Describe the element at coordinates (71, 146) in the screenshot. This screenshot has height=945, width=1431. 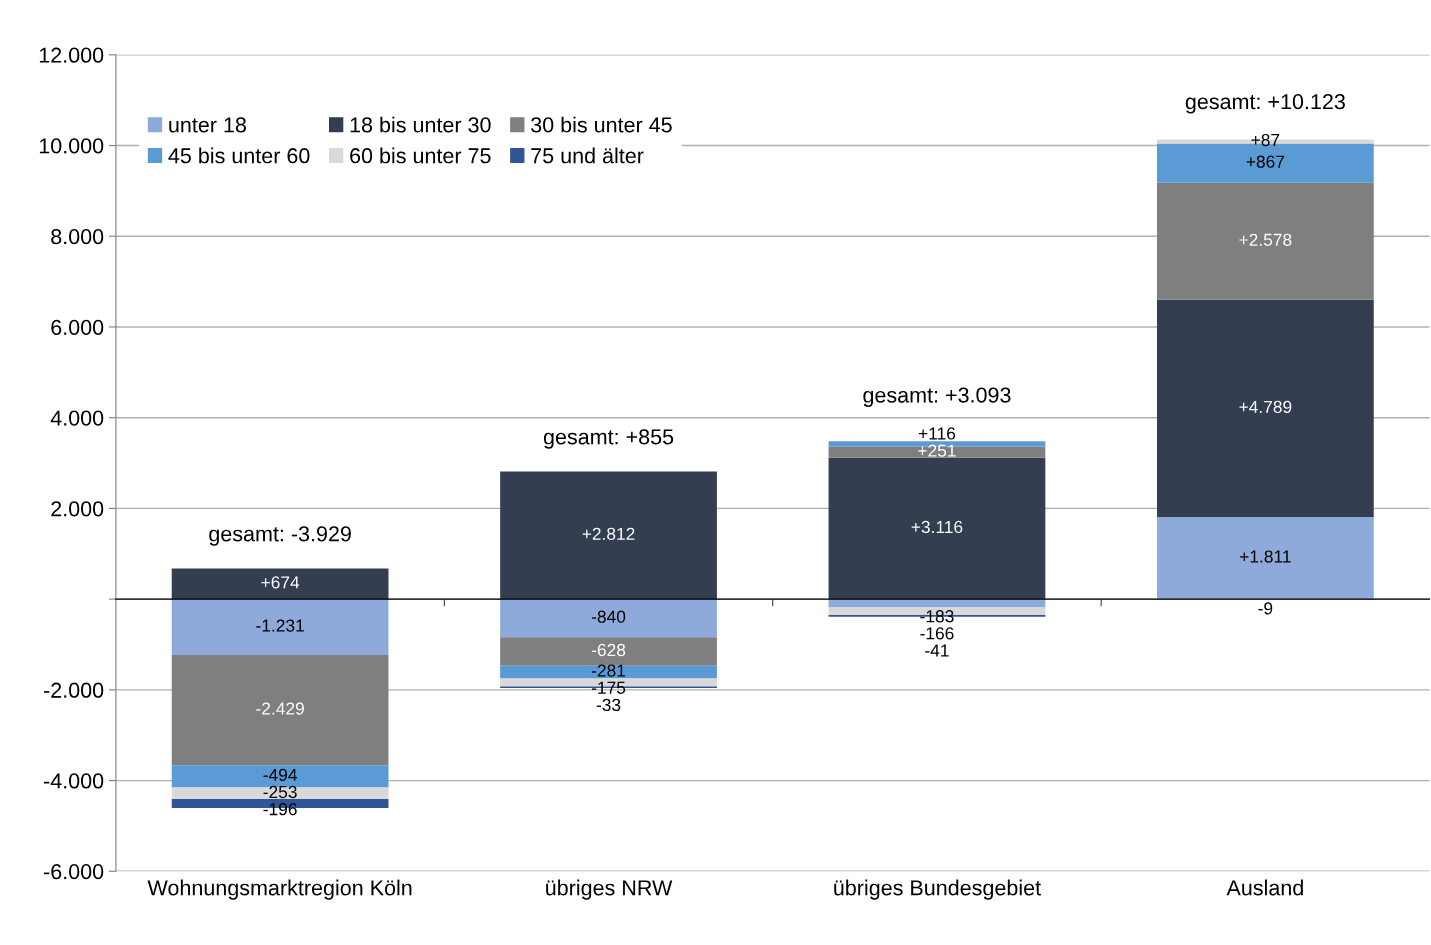
I see `y-tick-label: 10.000` at that location.